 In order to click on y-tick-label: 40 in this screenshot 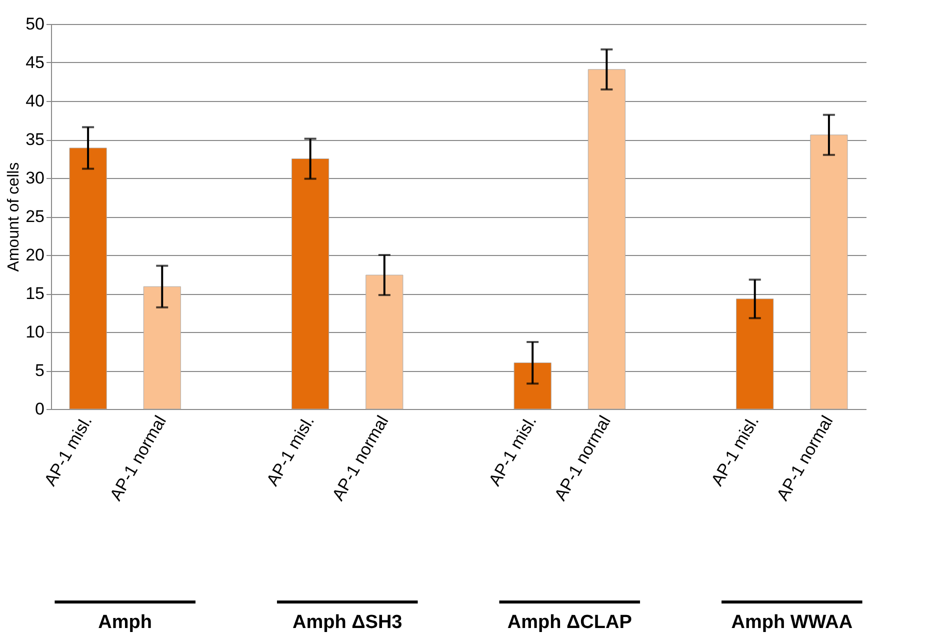, I will do `click(35, 101)`.